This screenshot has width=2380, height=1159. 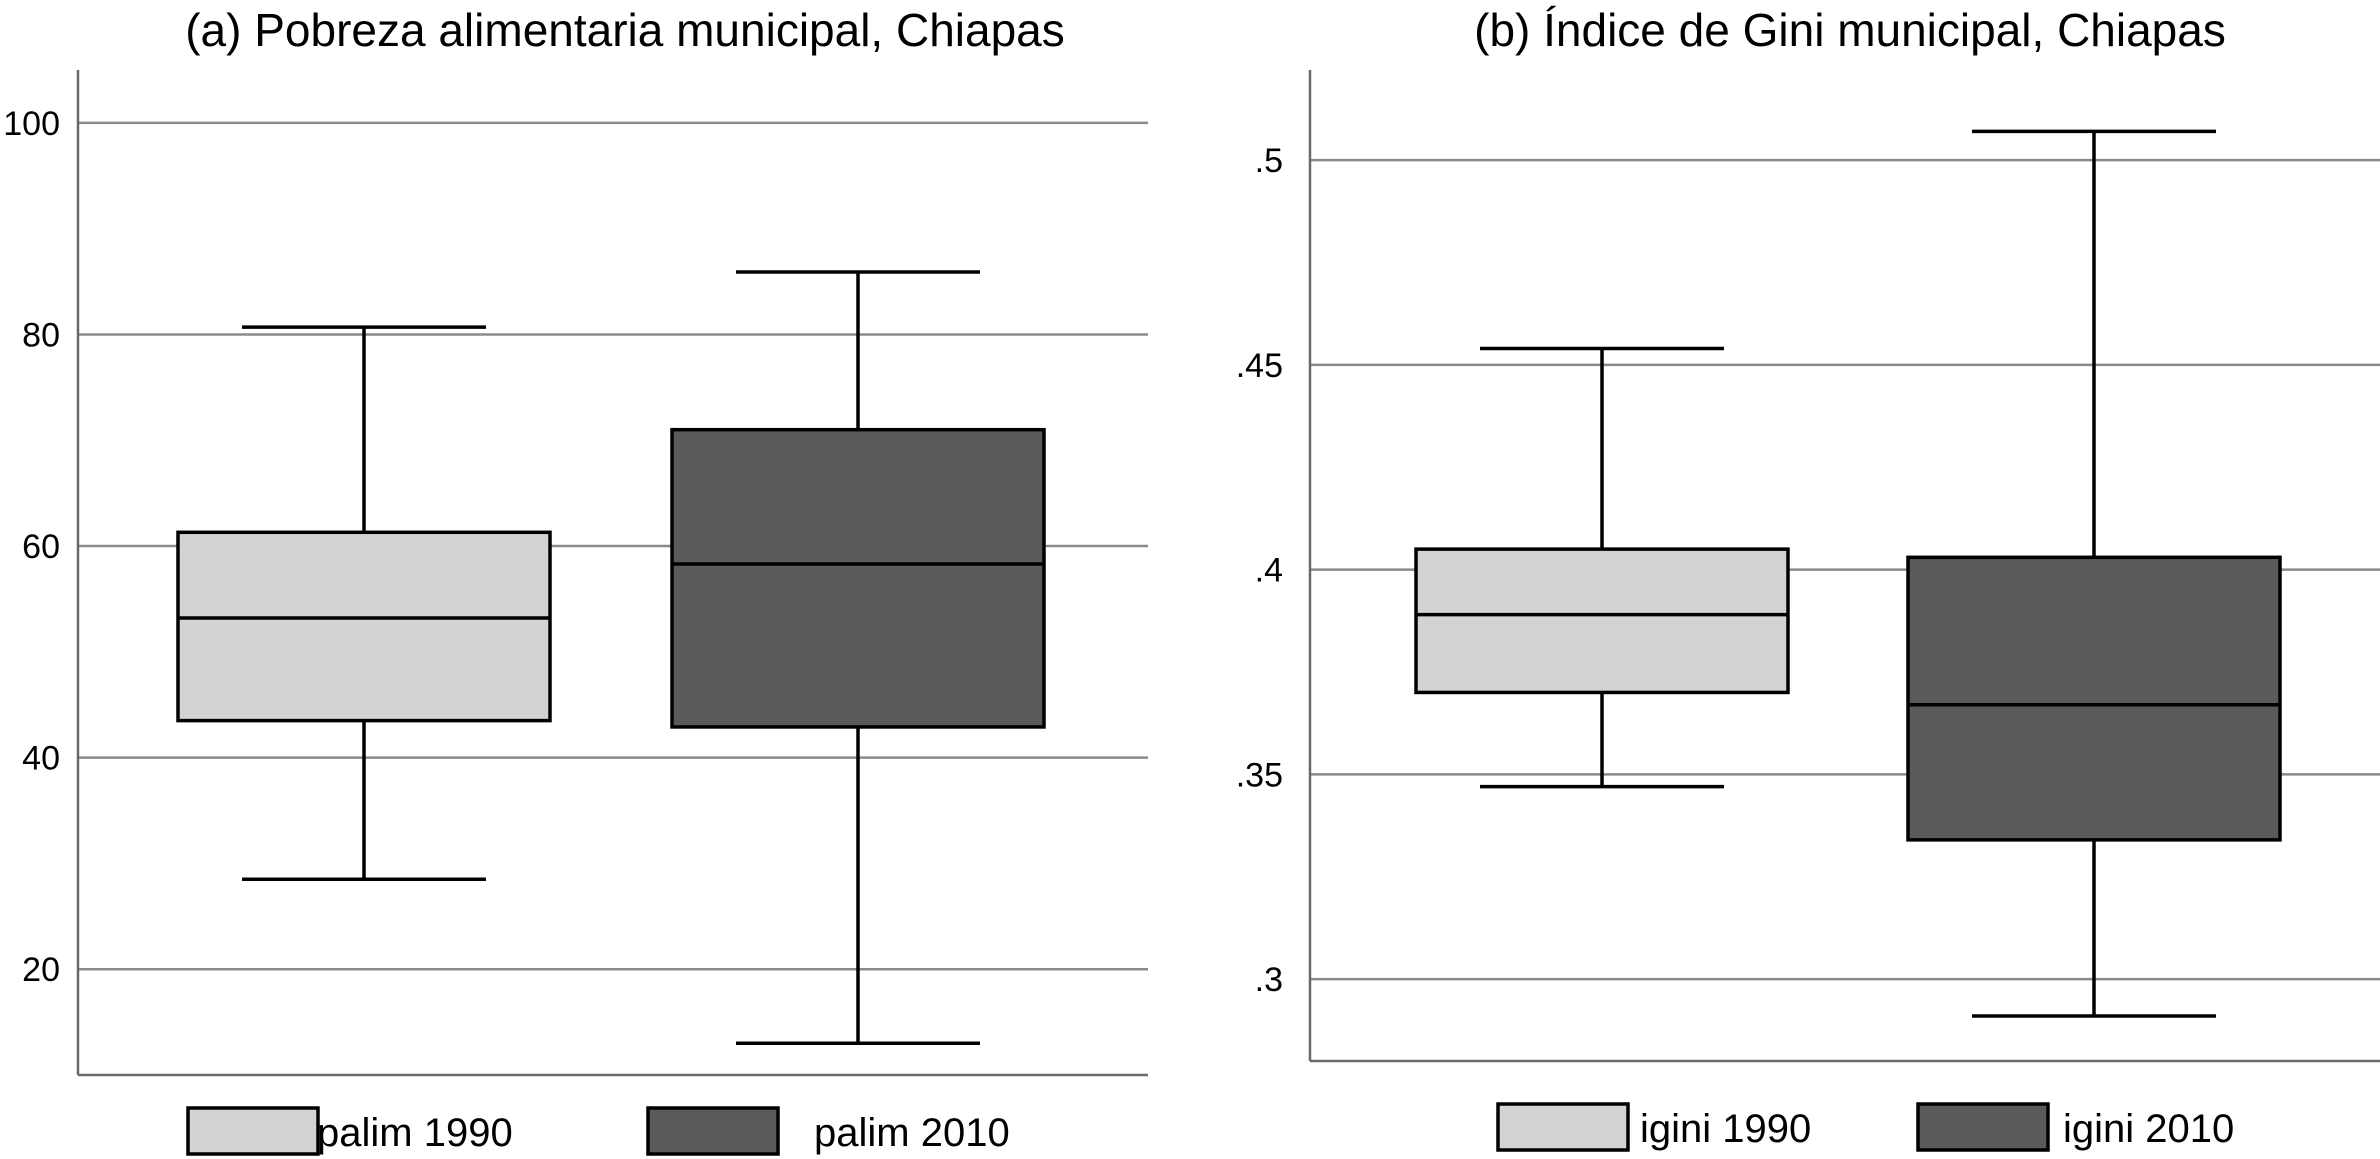 I want to click on box-palim-2010, so click(x=858, y=658).